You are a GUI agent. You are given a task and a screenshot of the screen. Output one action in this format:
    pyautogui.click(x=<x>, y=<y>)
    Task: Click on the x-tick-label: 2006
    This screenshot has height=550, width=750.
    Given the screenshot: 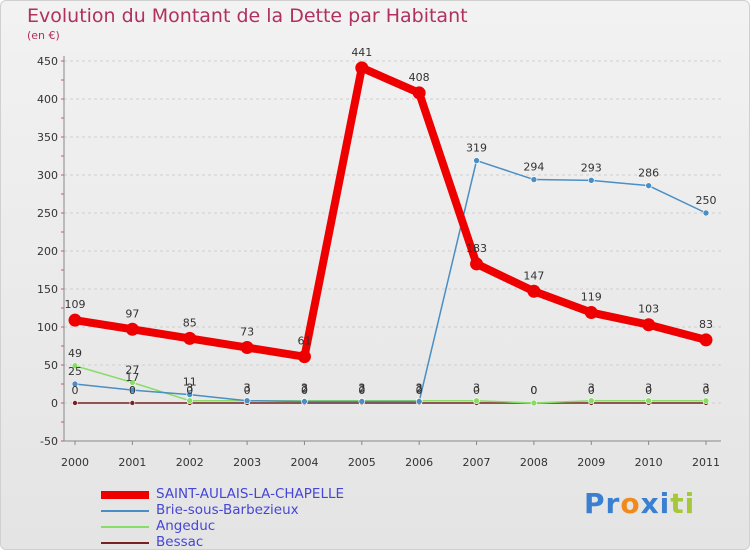 What is the action you would take?
    pyautogui.click(x=419, y=462)
    